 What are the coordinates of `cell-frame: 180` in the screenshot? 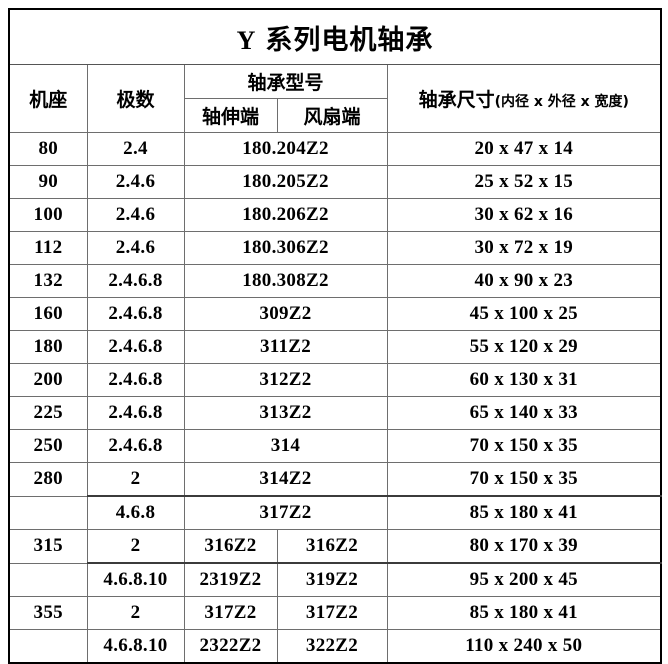 It's located at (48, 347).